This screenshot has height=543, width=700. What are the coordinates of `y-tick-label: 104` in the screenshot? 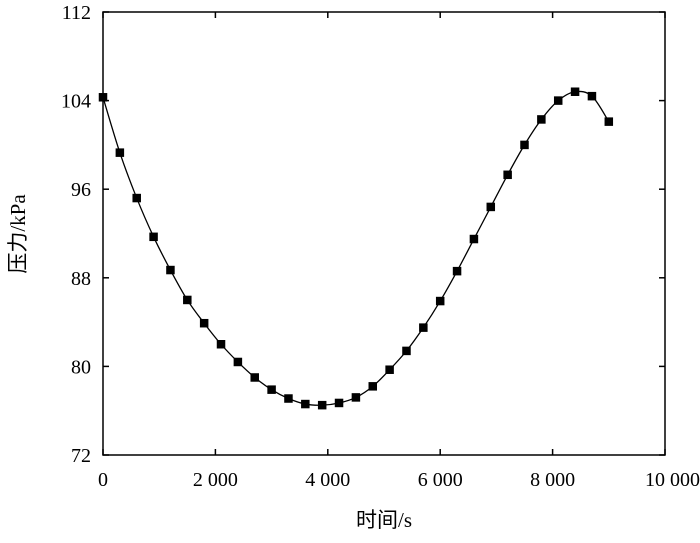 It's located at (76, 102).